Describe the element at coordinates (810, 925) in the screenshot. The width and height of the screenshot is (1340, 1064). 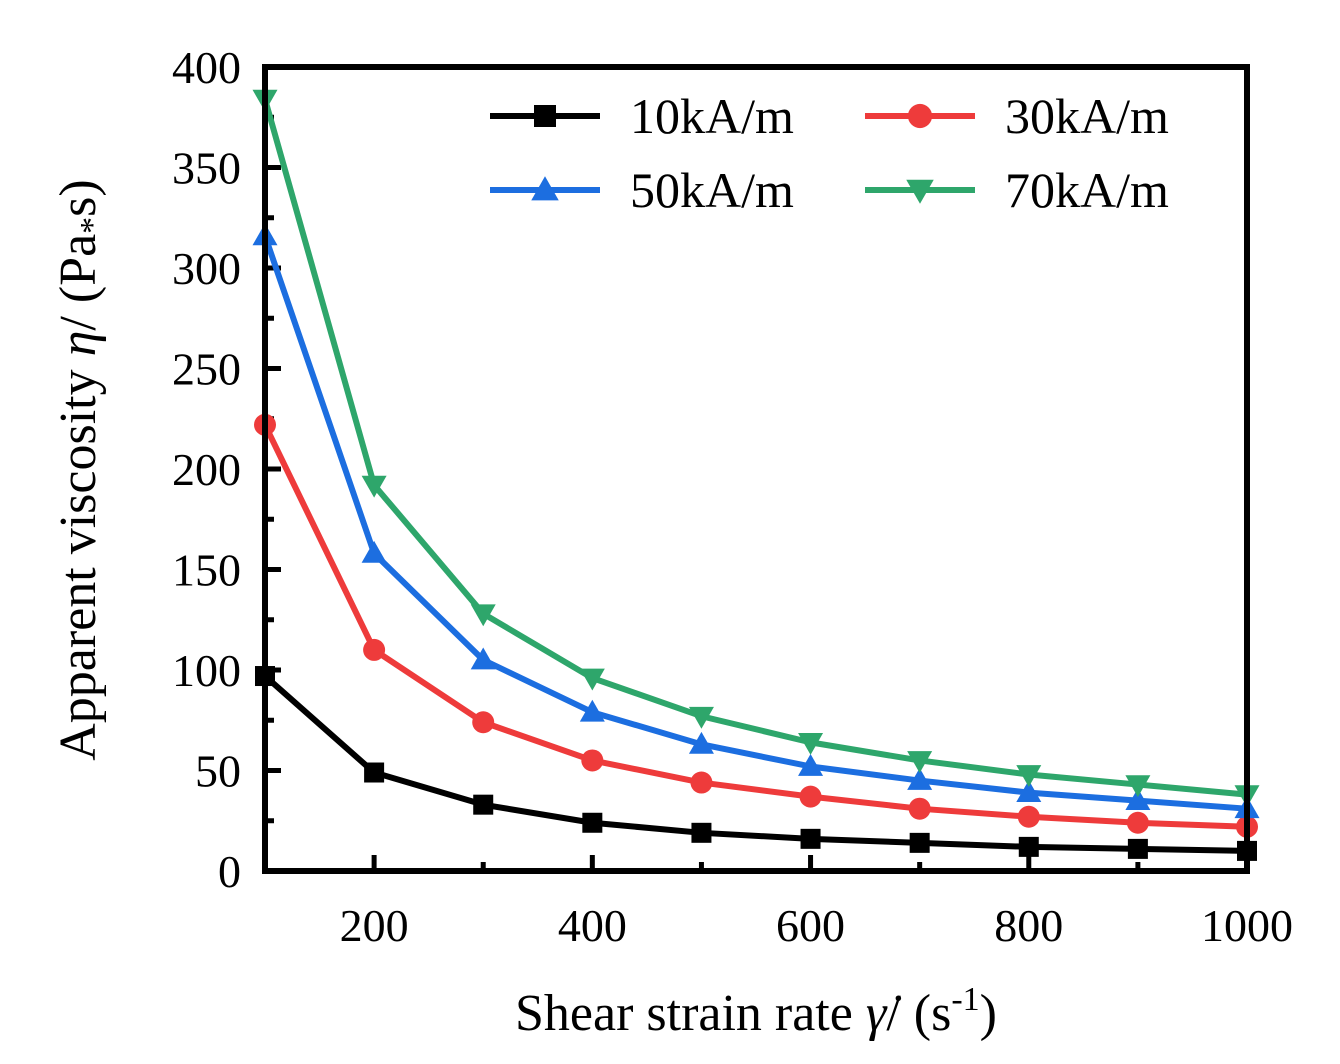
I see `x-tick-label: 600` at that location.